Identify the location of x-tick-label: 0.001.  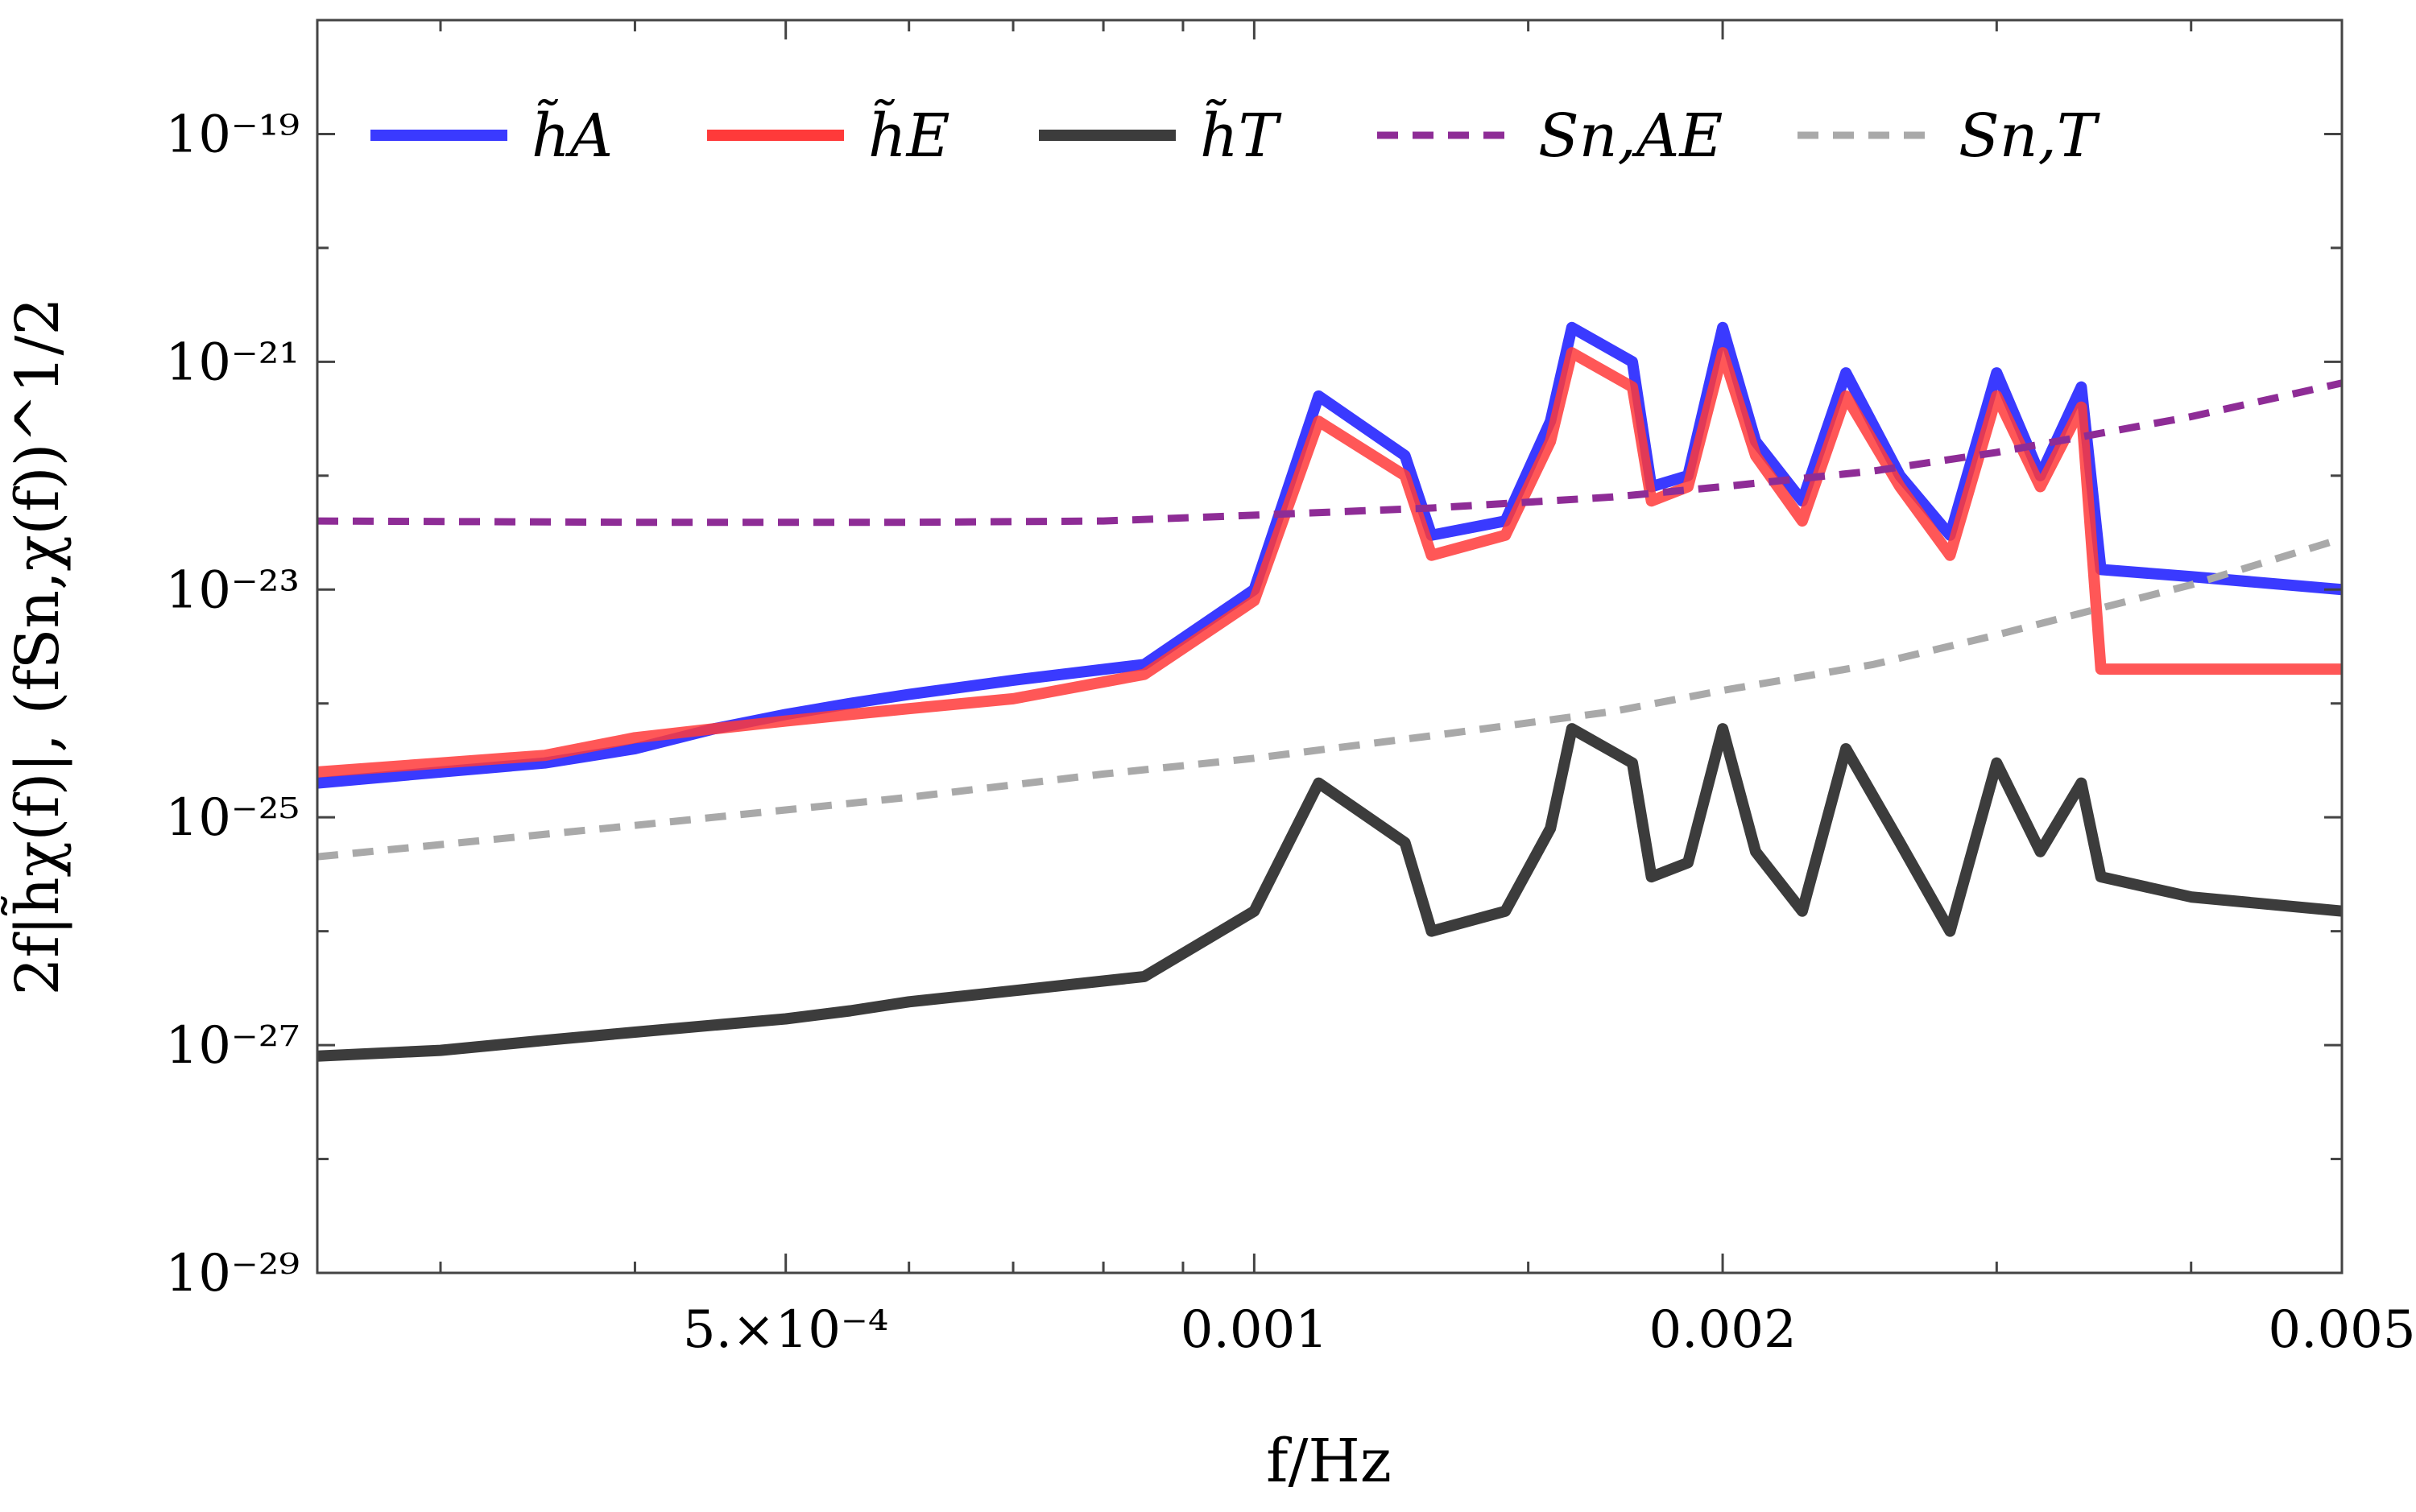
(1254, 1330).